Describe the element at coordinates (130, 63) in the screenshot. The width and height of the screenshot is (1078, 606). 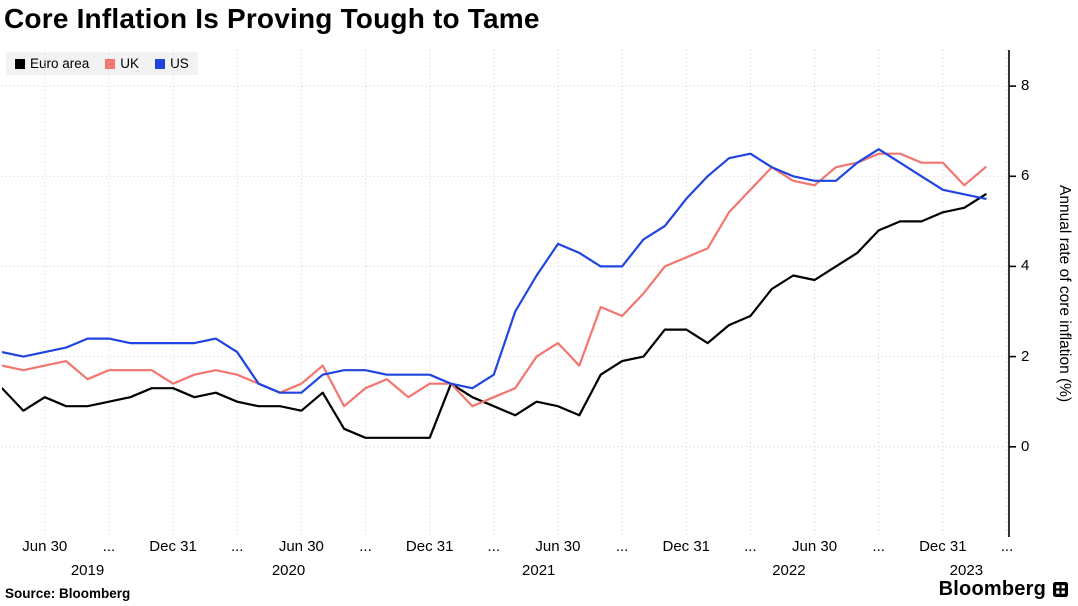
I see `legend-label-uk: UK` at that location.